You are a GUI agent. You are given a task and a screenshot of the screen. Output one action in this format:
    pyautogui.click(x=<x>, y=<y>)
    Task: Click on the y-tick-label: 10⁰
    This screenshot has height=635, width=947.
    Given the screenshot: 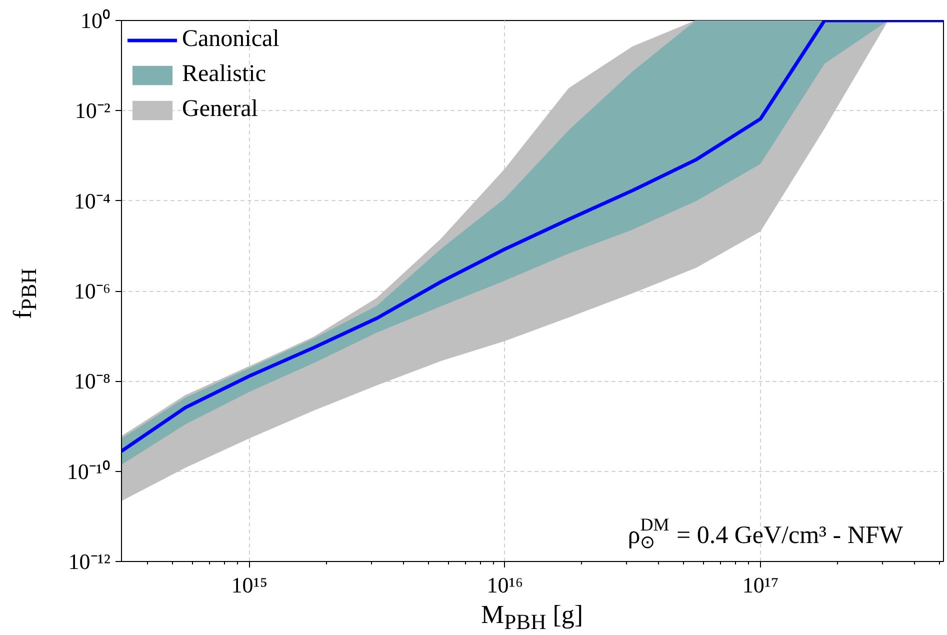 What is the action you would take?
    pyautogui.click(x=95, y=20)
    